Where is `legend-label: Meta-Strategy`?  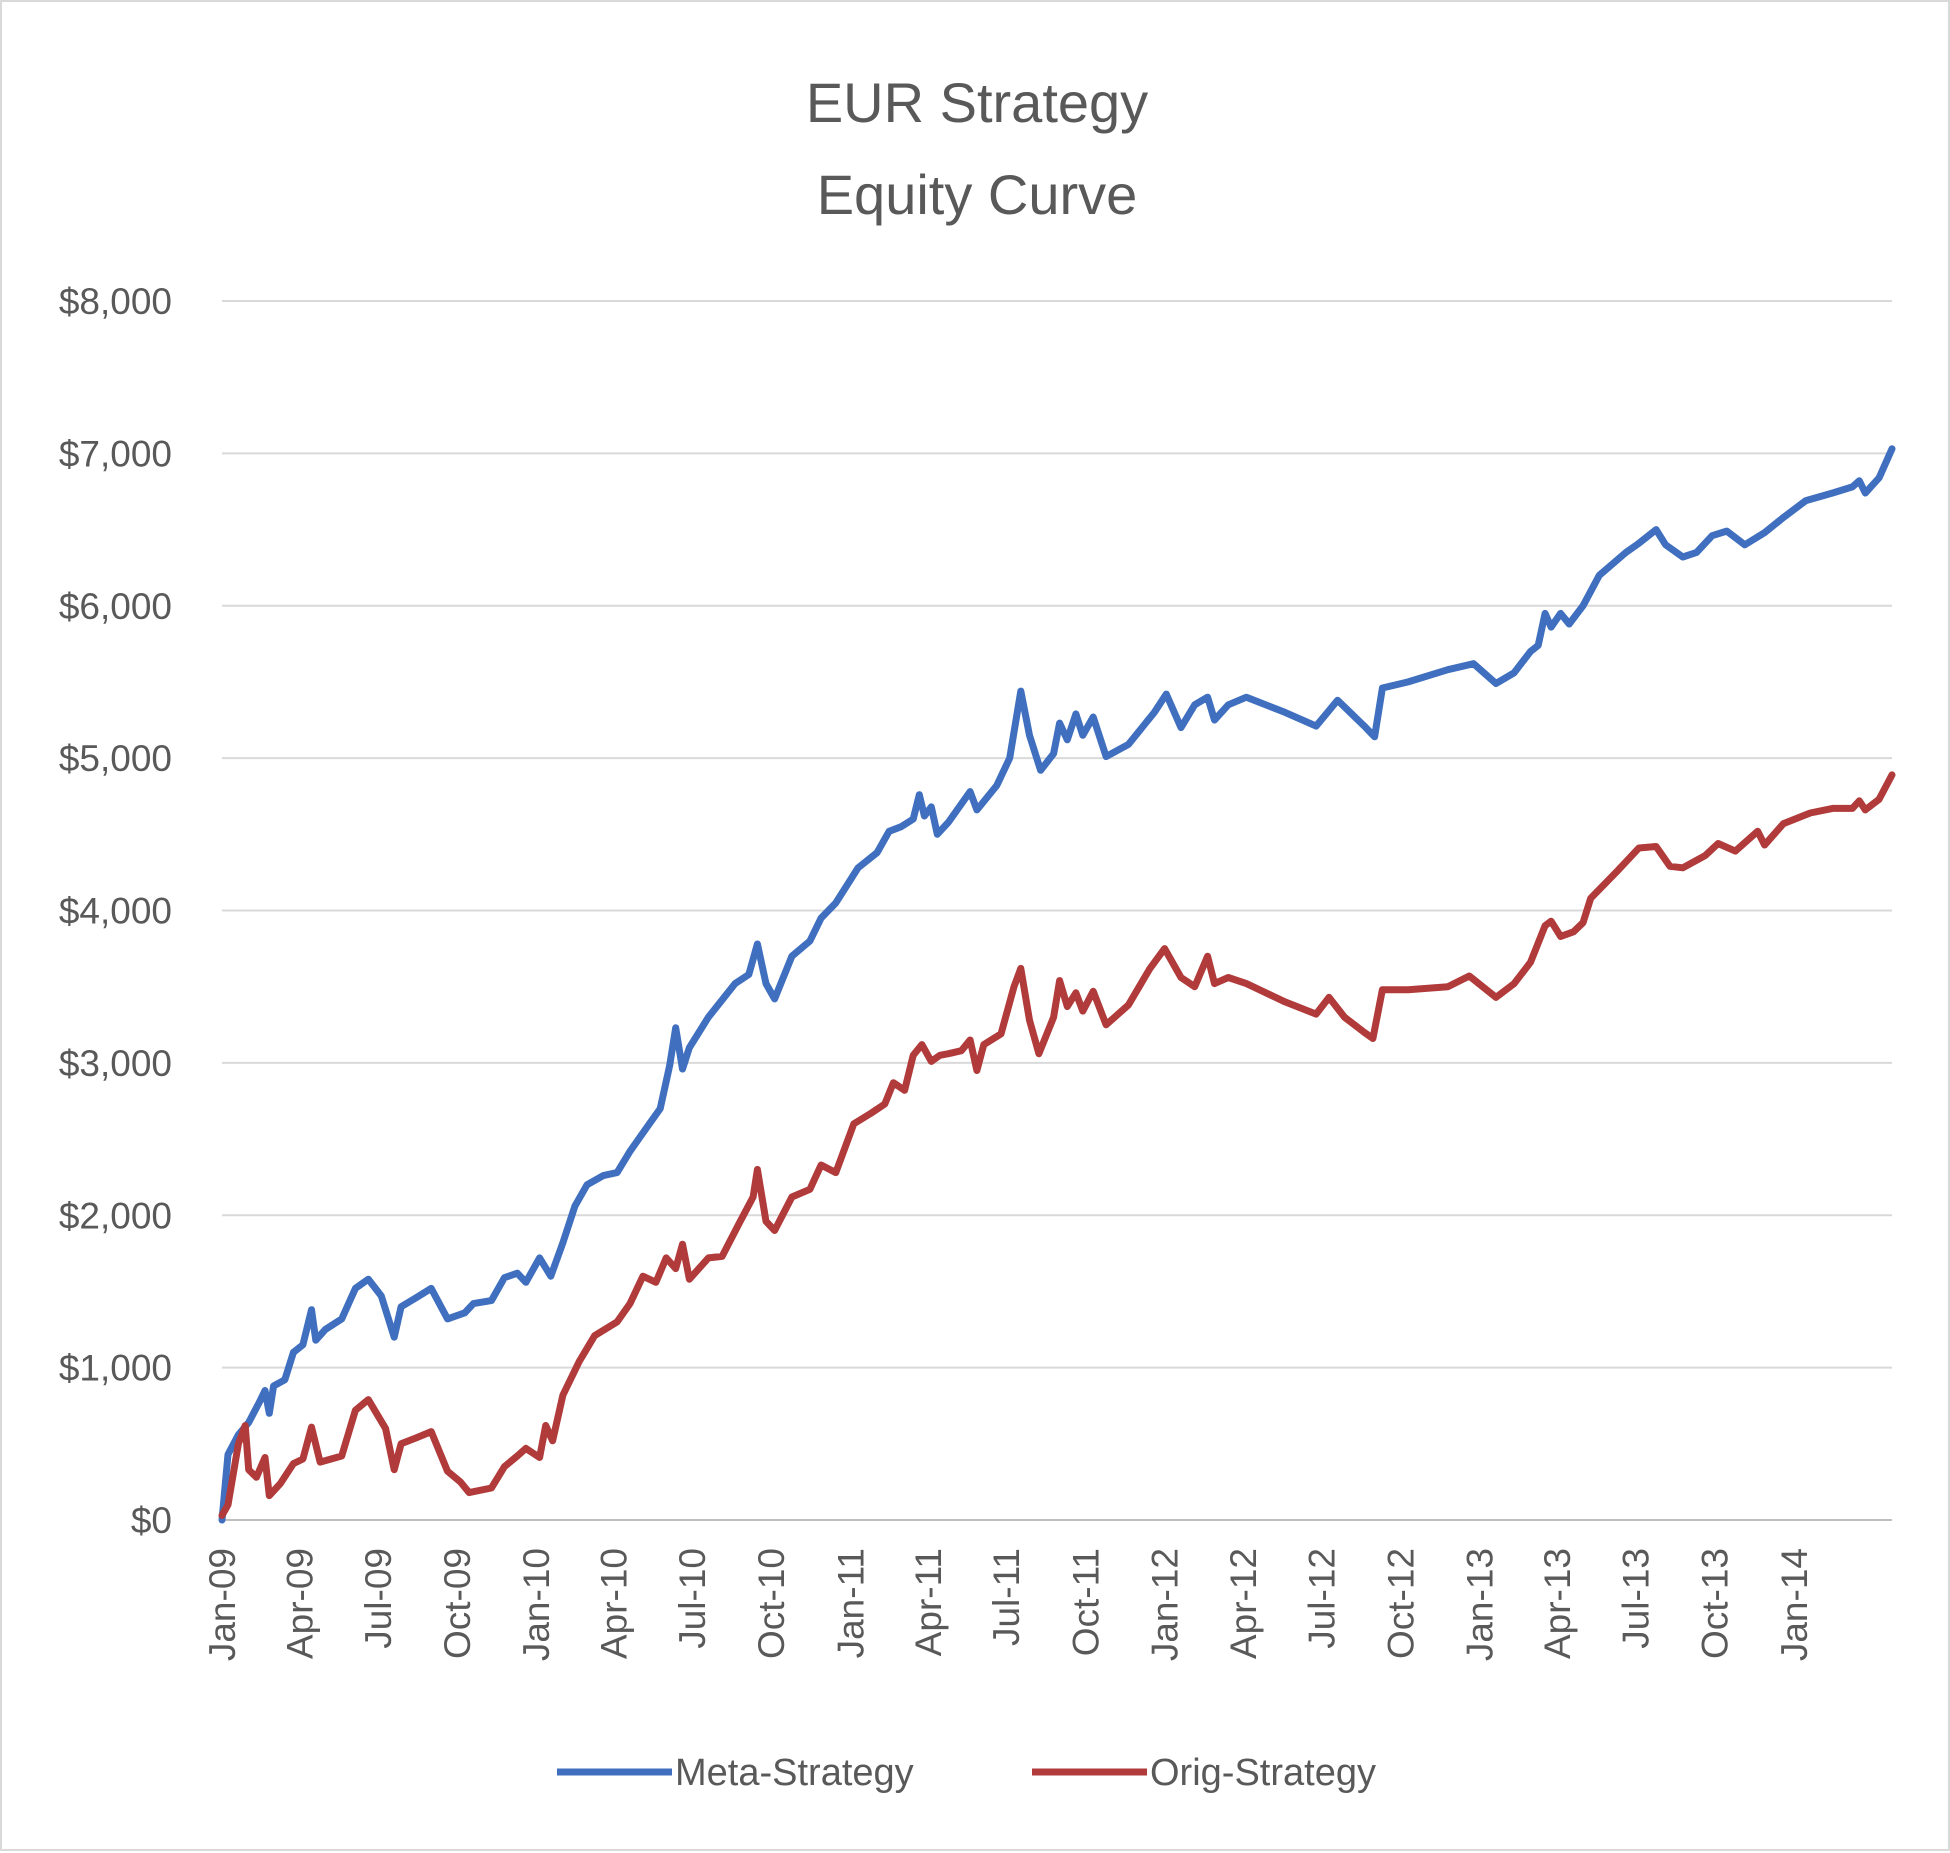 legend-label: Meta-Strategy is located at coordinates (794, 1773).